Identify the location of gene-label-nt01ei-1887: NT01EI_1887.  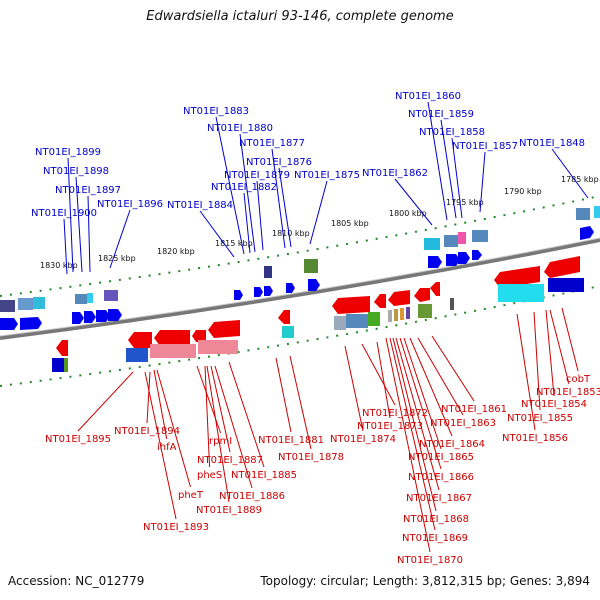
(230, 415).